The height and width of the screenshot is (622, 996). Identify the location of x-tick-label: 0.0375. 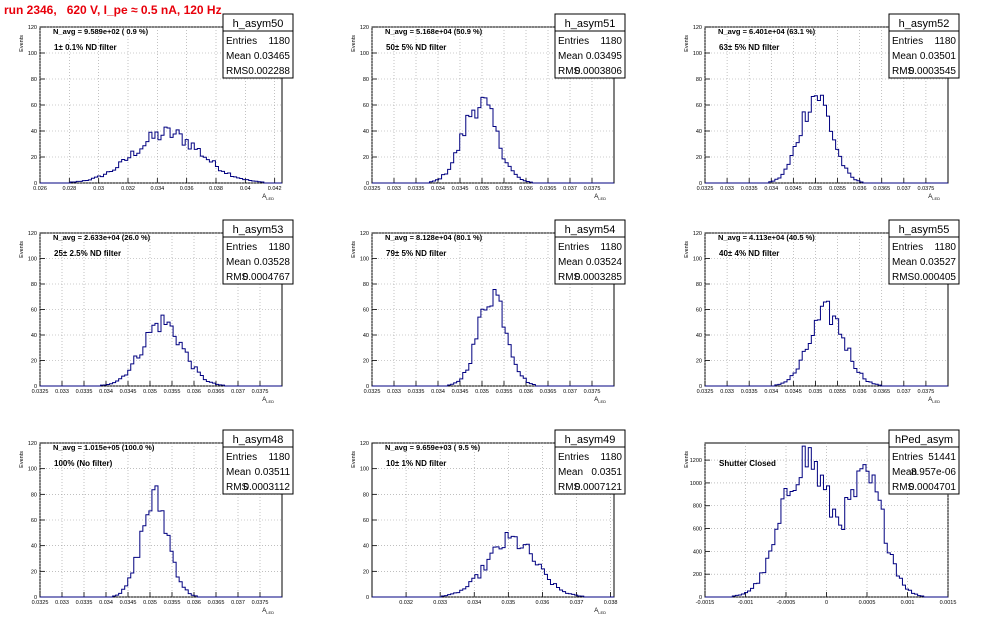
(925, 189).